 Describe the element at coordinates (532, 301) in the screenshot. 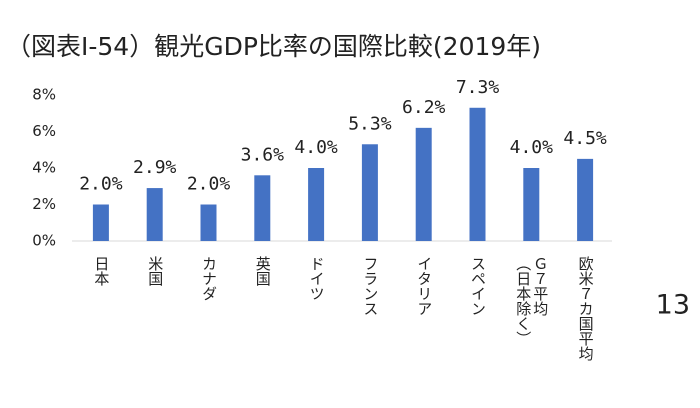

I see `x-tick-label: Ｇ７平均 （日本除く）` at that location.